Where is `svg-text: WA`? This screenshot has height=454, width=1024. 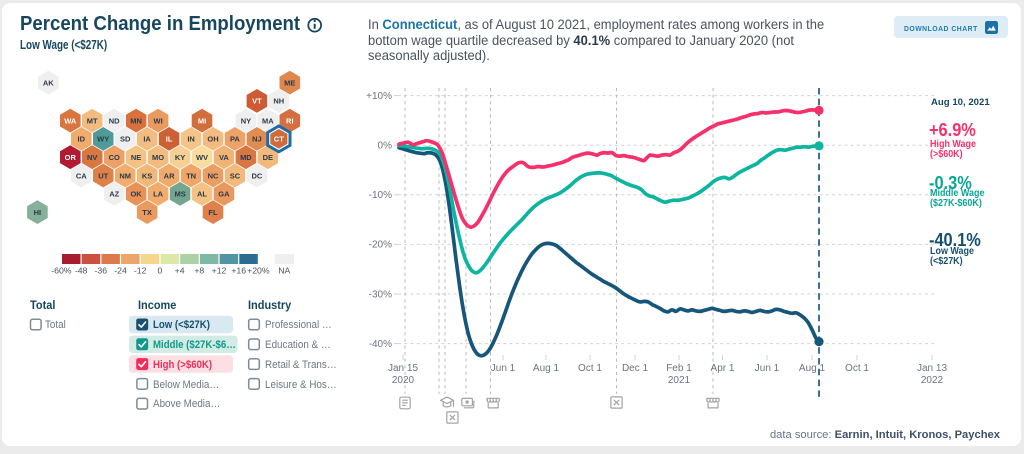
svg-text: WA is located at coordinates (70, 120).